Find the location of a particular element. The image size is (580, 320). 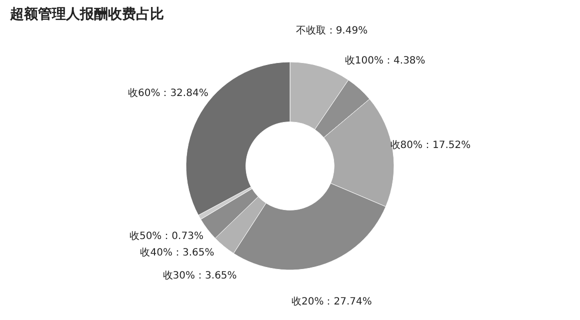

chart-title: 超额管理人报酬收费占比 is located at coordinates (86, 13).